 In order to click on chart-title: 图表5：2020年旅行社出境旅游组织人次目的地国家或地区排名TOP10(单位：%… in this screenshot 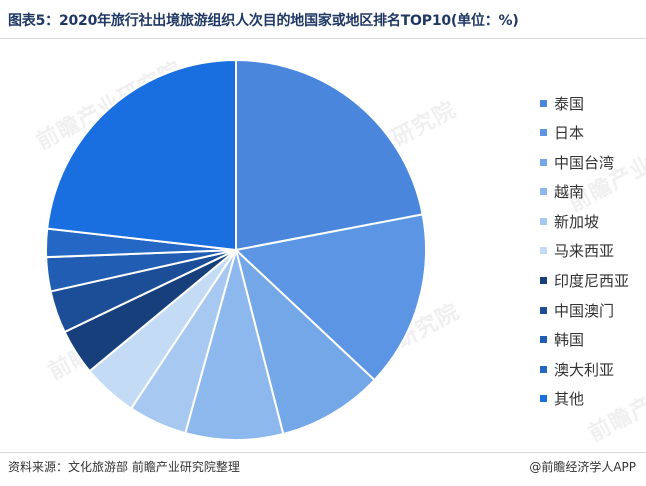, I will do `click(263, 21)`.